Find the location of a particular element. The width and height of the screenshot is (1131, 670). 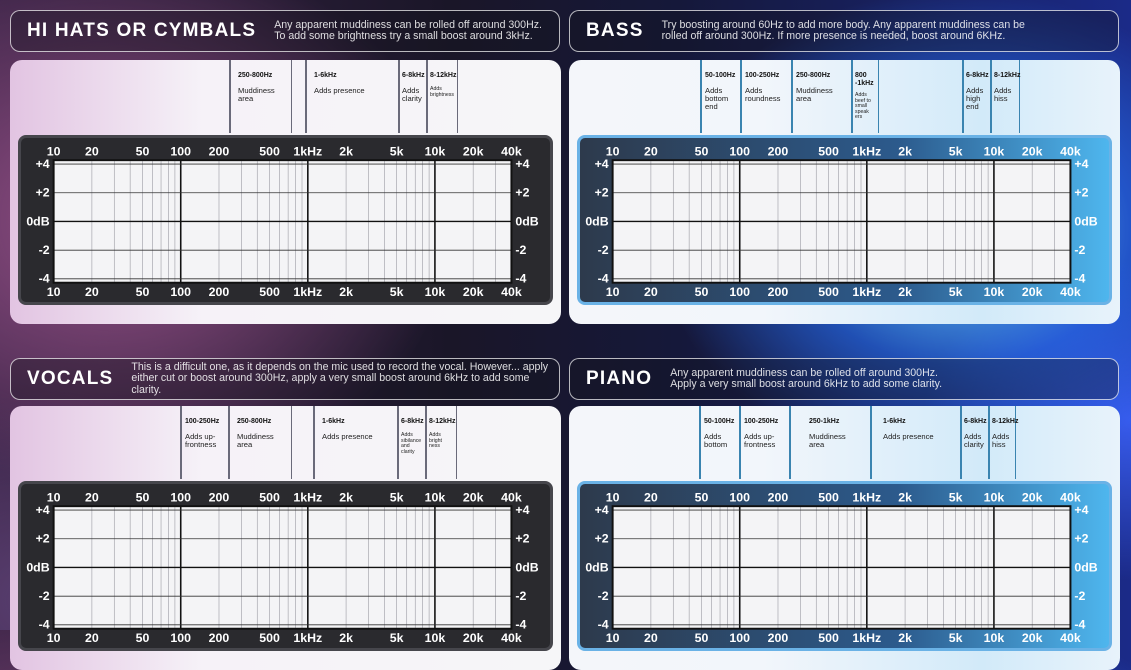

band-desc: Adds bottom end is located at coordinates (717, 98).